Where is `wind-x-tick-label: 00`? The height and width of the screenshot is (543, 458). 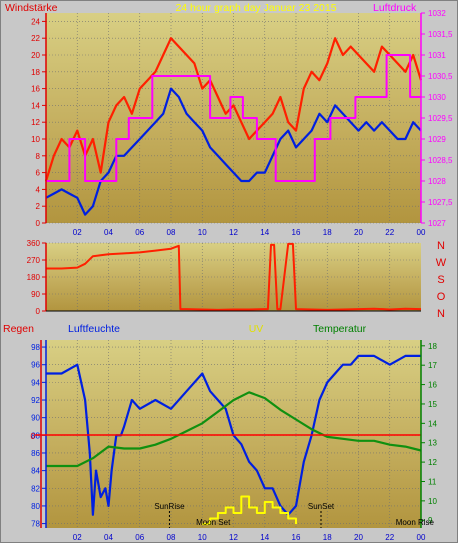
wind-x-tick-label: 00 is located at coordinates (421, 232).